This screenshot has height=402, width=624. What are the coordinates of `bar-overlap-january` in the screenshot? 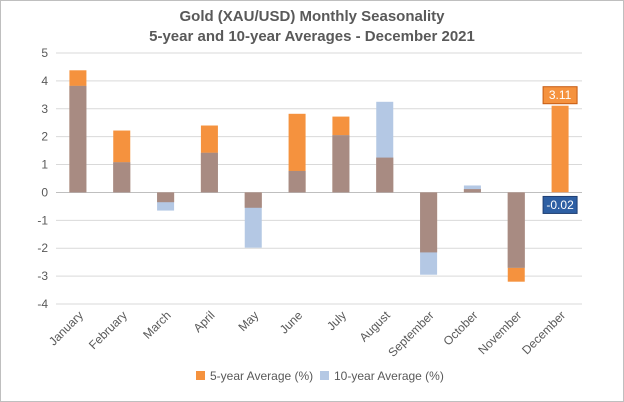 It's located at (78, 139).